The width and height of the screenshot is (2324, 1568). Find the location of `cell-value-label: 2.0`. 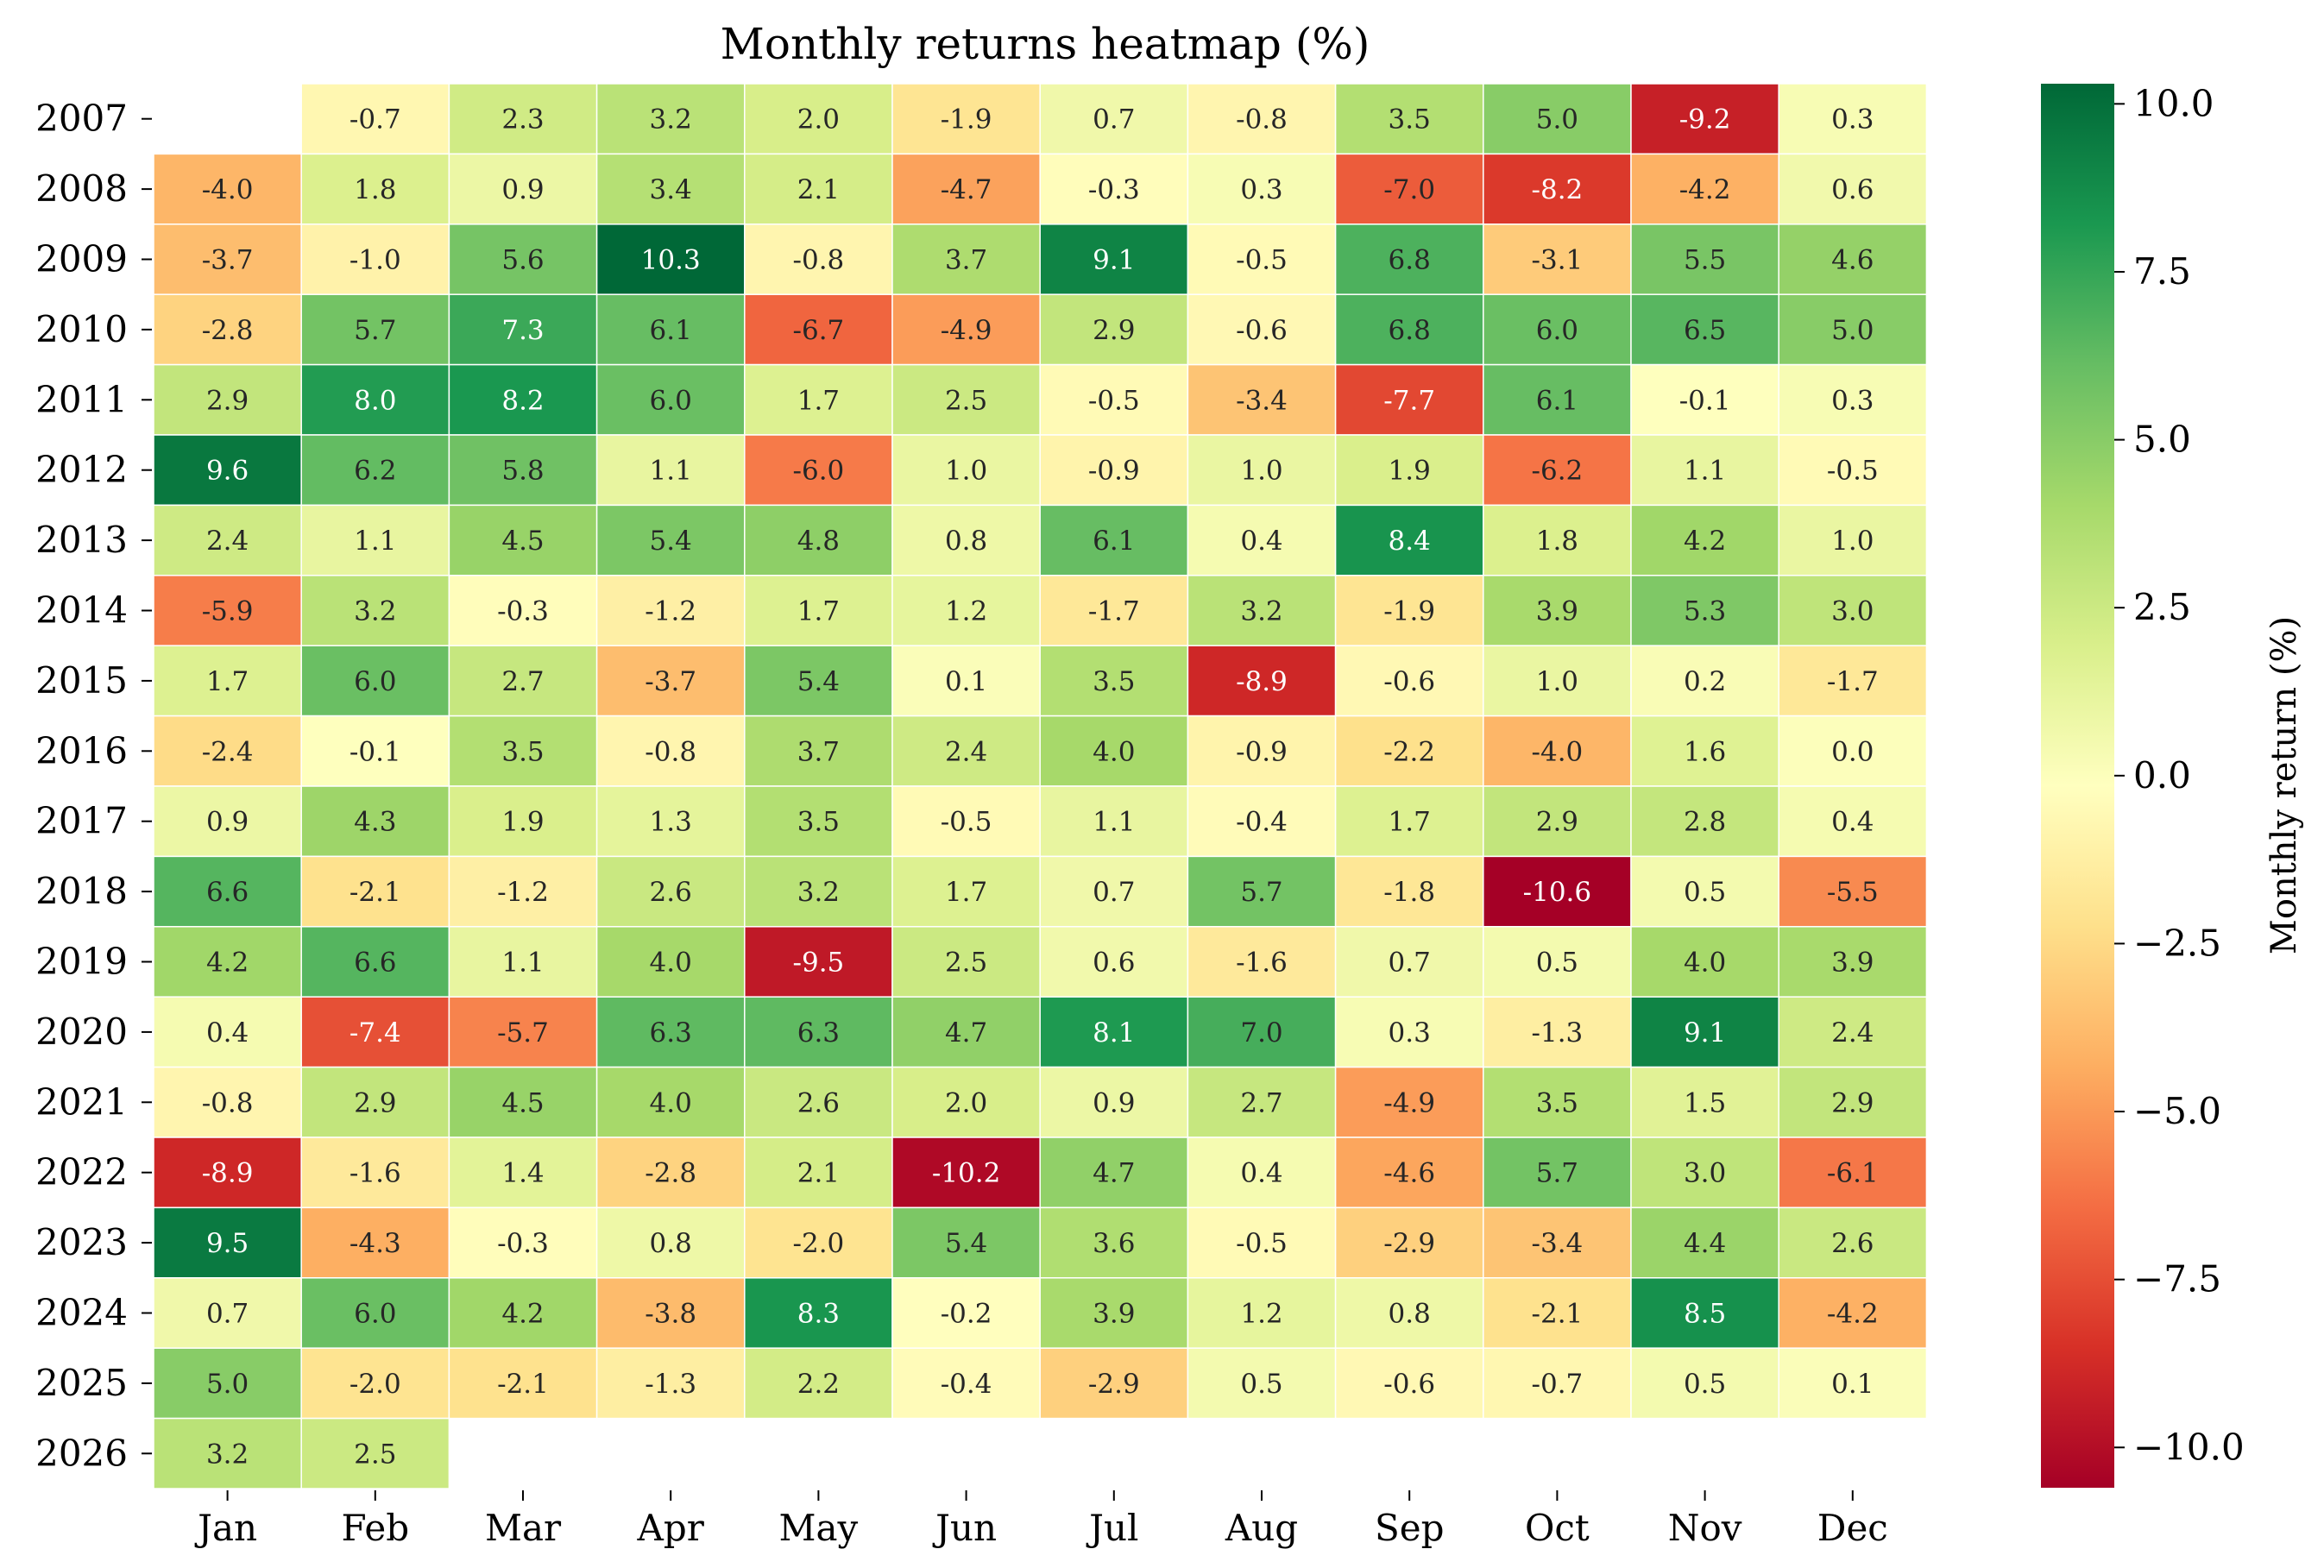

cell-value-label: 2.0 is located at coordinates (966, 1102).